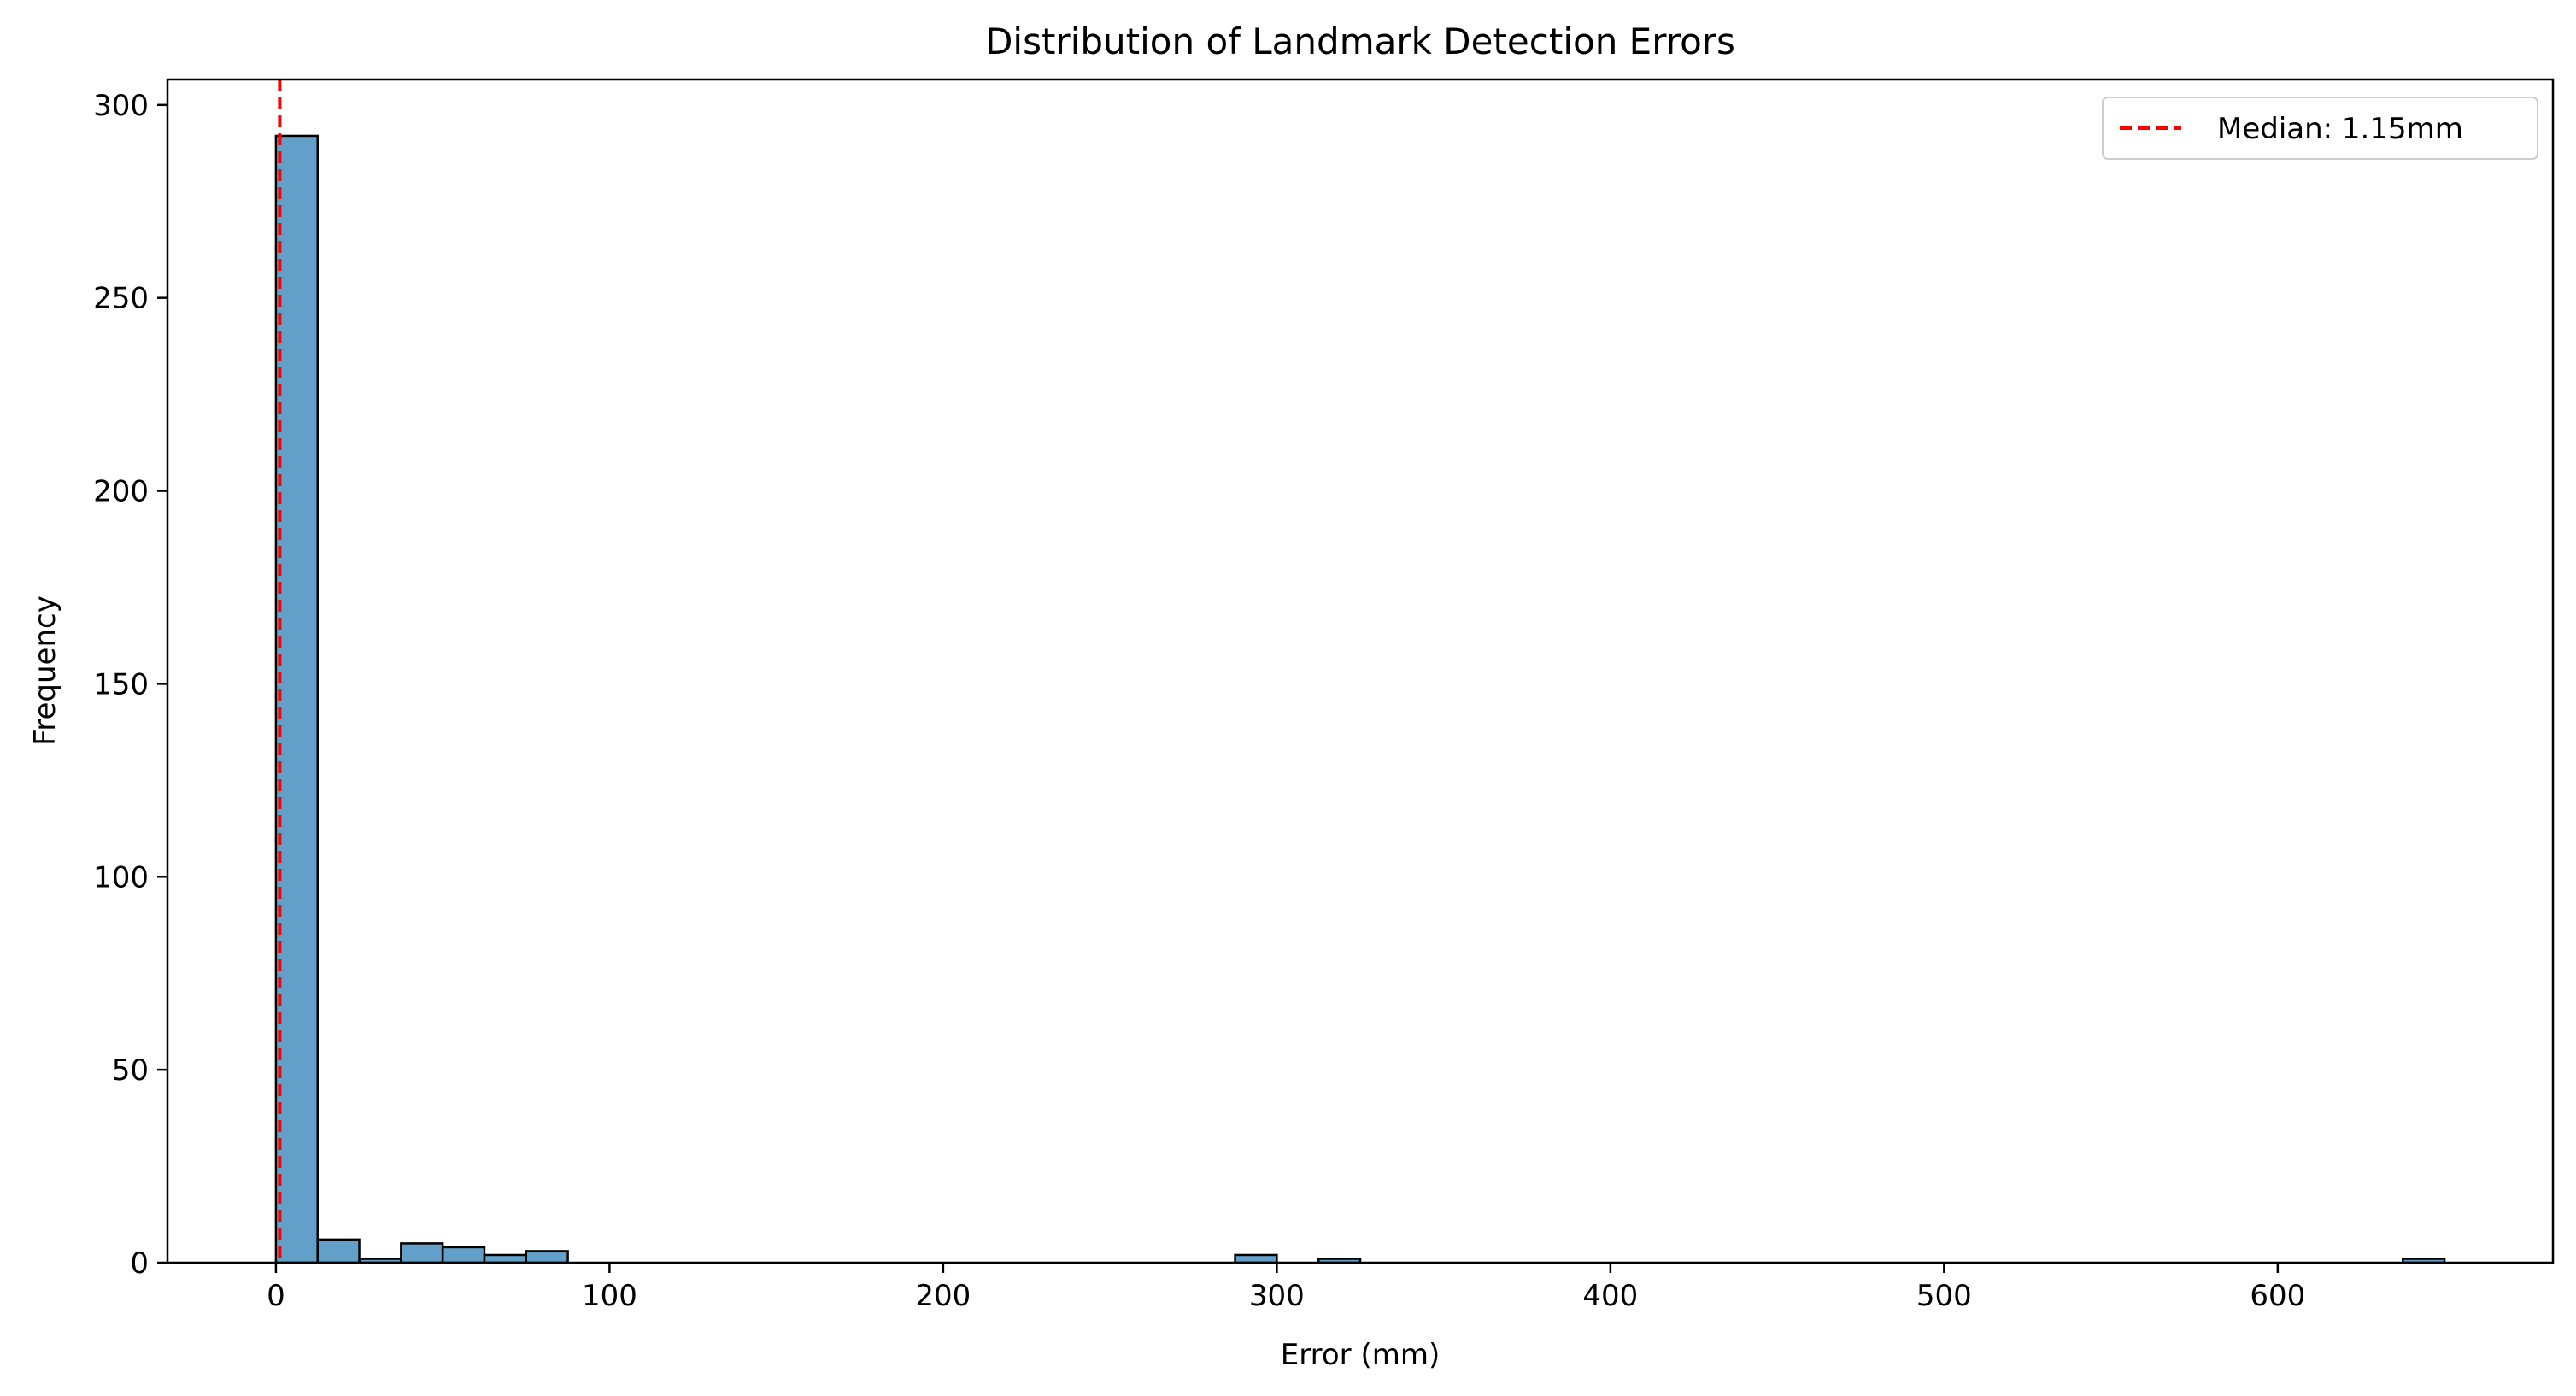 The height and width of the screenshot is (1396, 2576). Describe the element at coordinates (121, 684) in the screenshot. I see `y-tick-label: 150` at that location.